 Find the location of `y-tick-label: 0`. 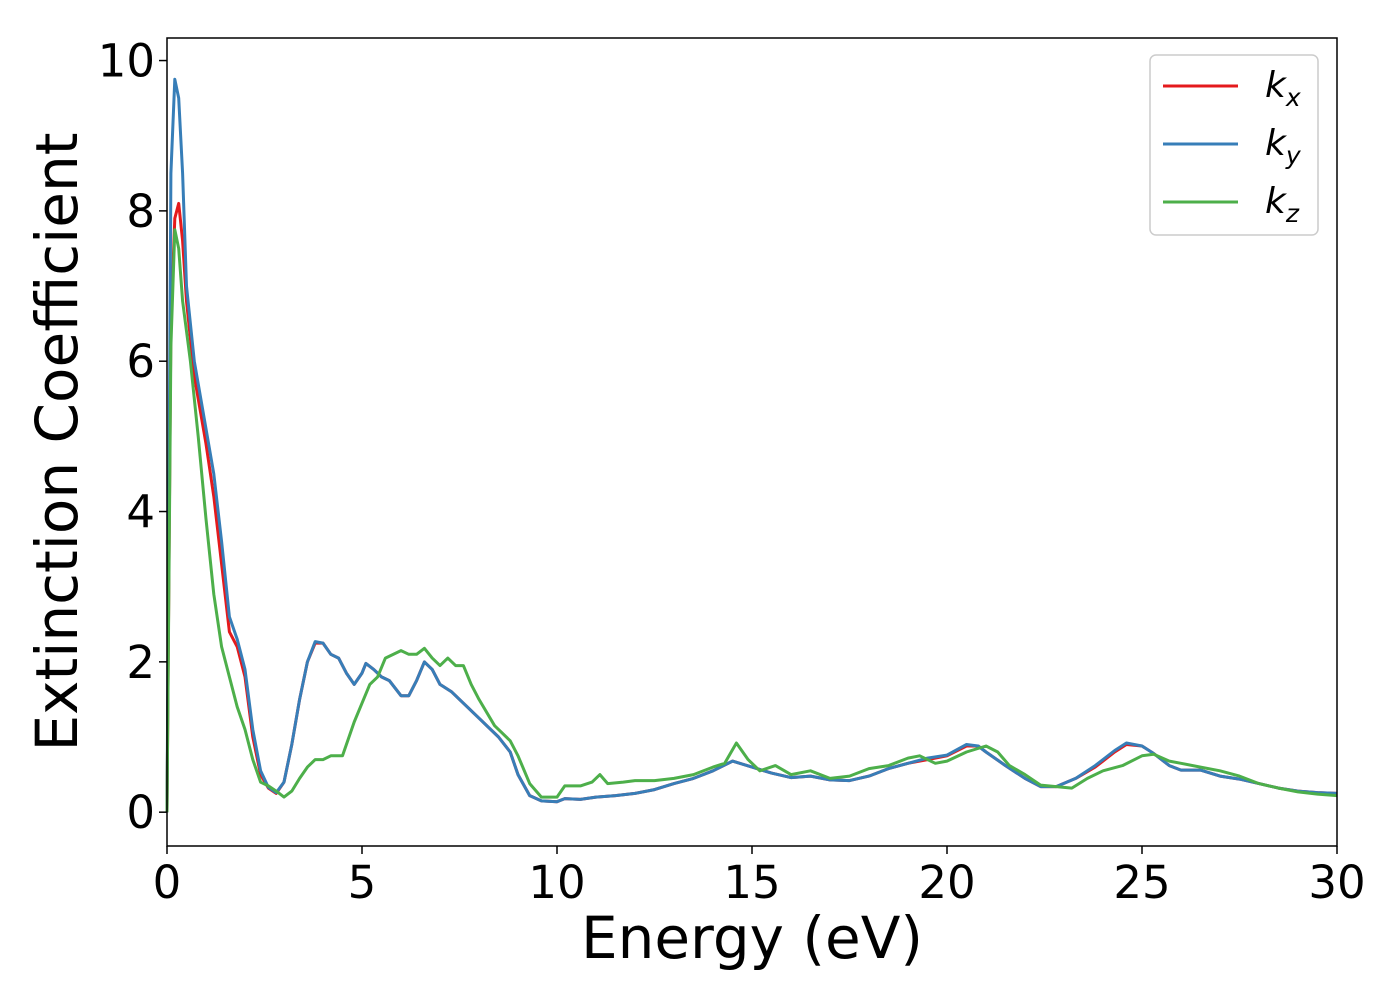

y-tick-label: 0 is located at coordinates (140, 812).